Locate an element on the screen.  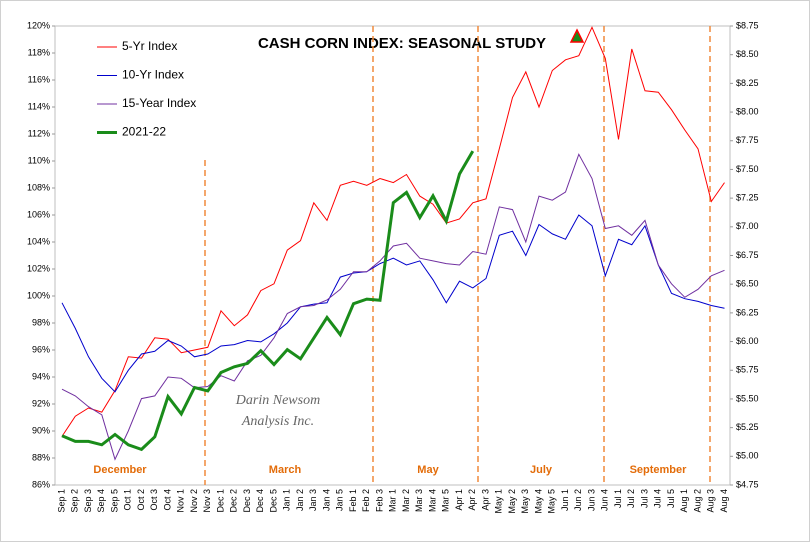
x-tick-label: Nov 2 is located at coordinates (194, 501).